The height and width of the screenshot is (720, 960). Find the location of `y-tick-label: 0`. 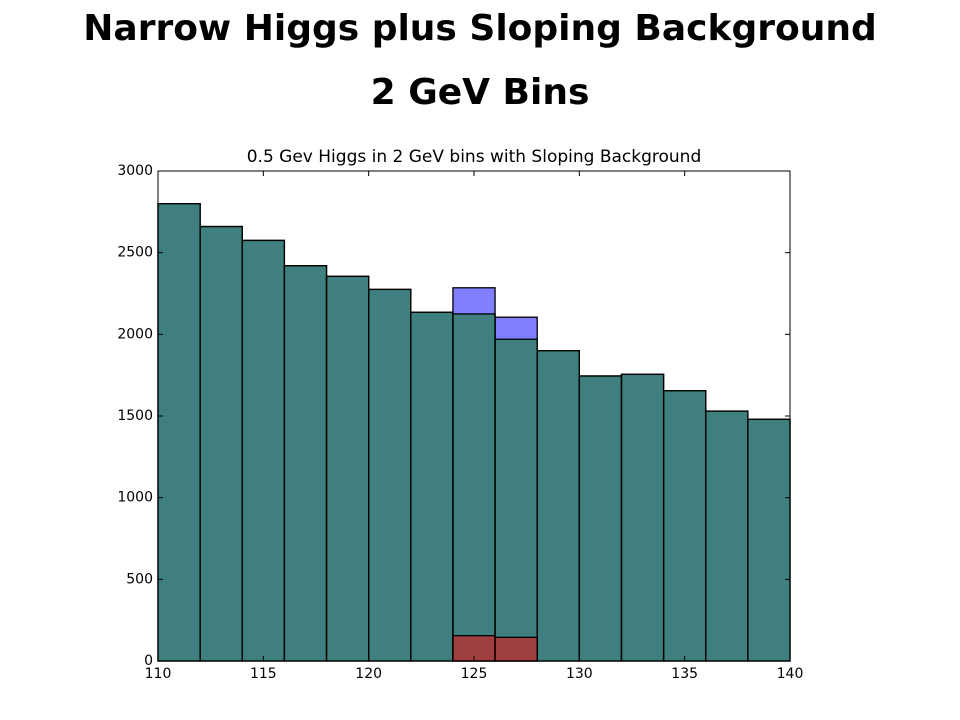

y-tick-label: 0 is located at coordinates (148, 661).